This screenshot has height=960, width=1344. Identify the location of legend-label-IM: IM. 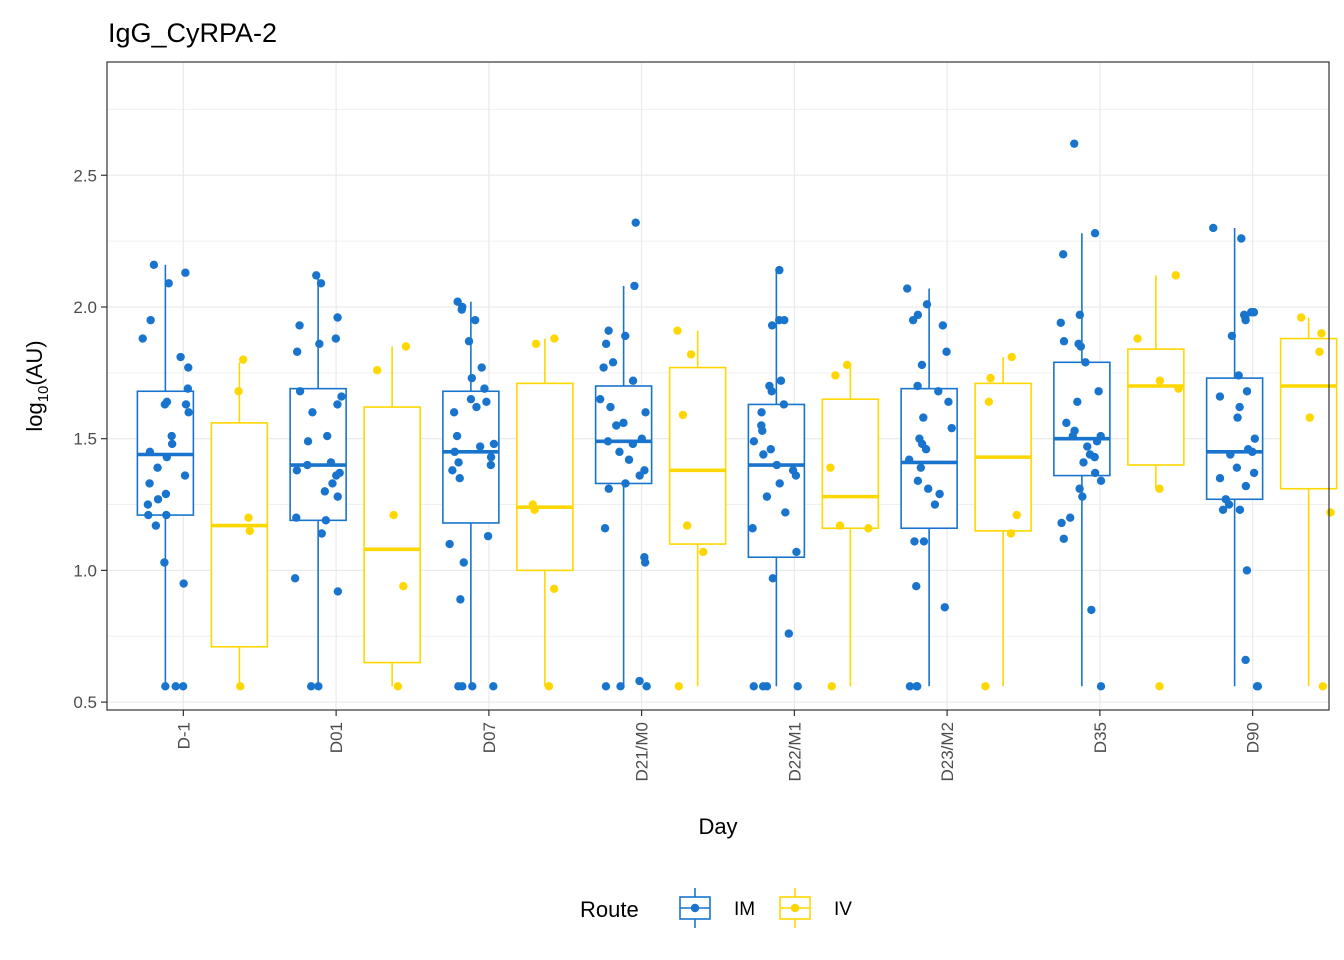
(744, 909).